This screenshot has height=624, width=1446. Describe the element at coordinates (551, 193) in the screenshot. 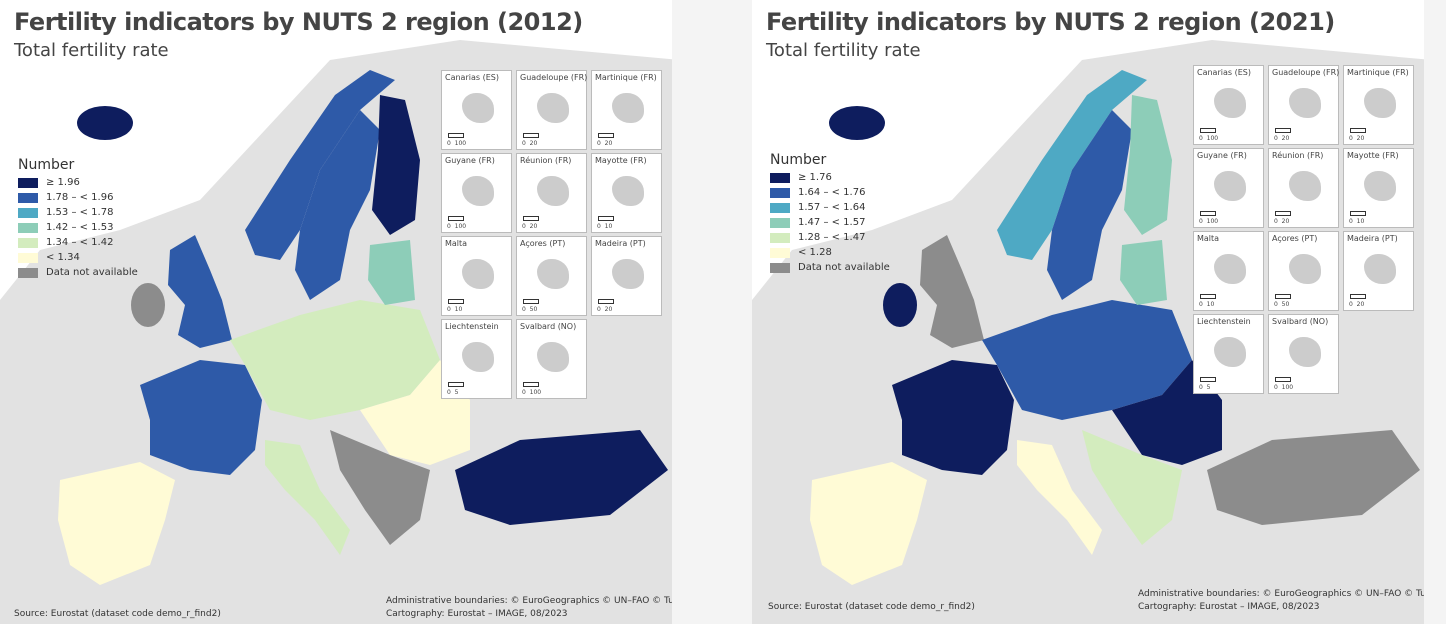

I see `inset-map: Réunion (FR) 0 20` at that location.